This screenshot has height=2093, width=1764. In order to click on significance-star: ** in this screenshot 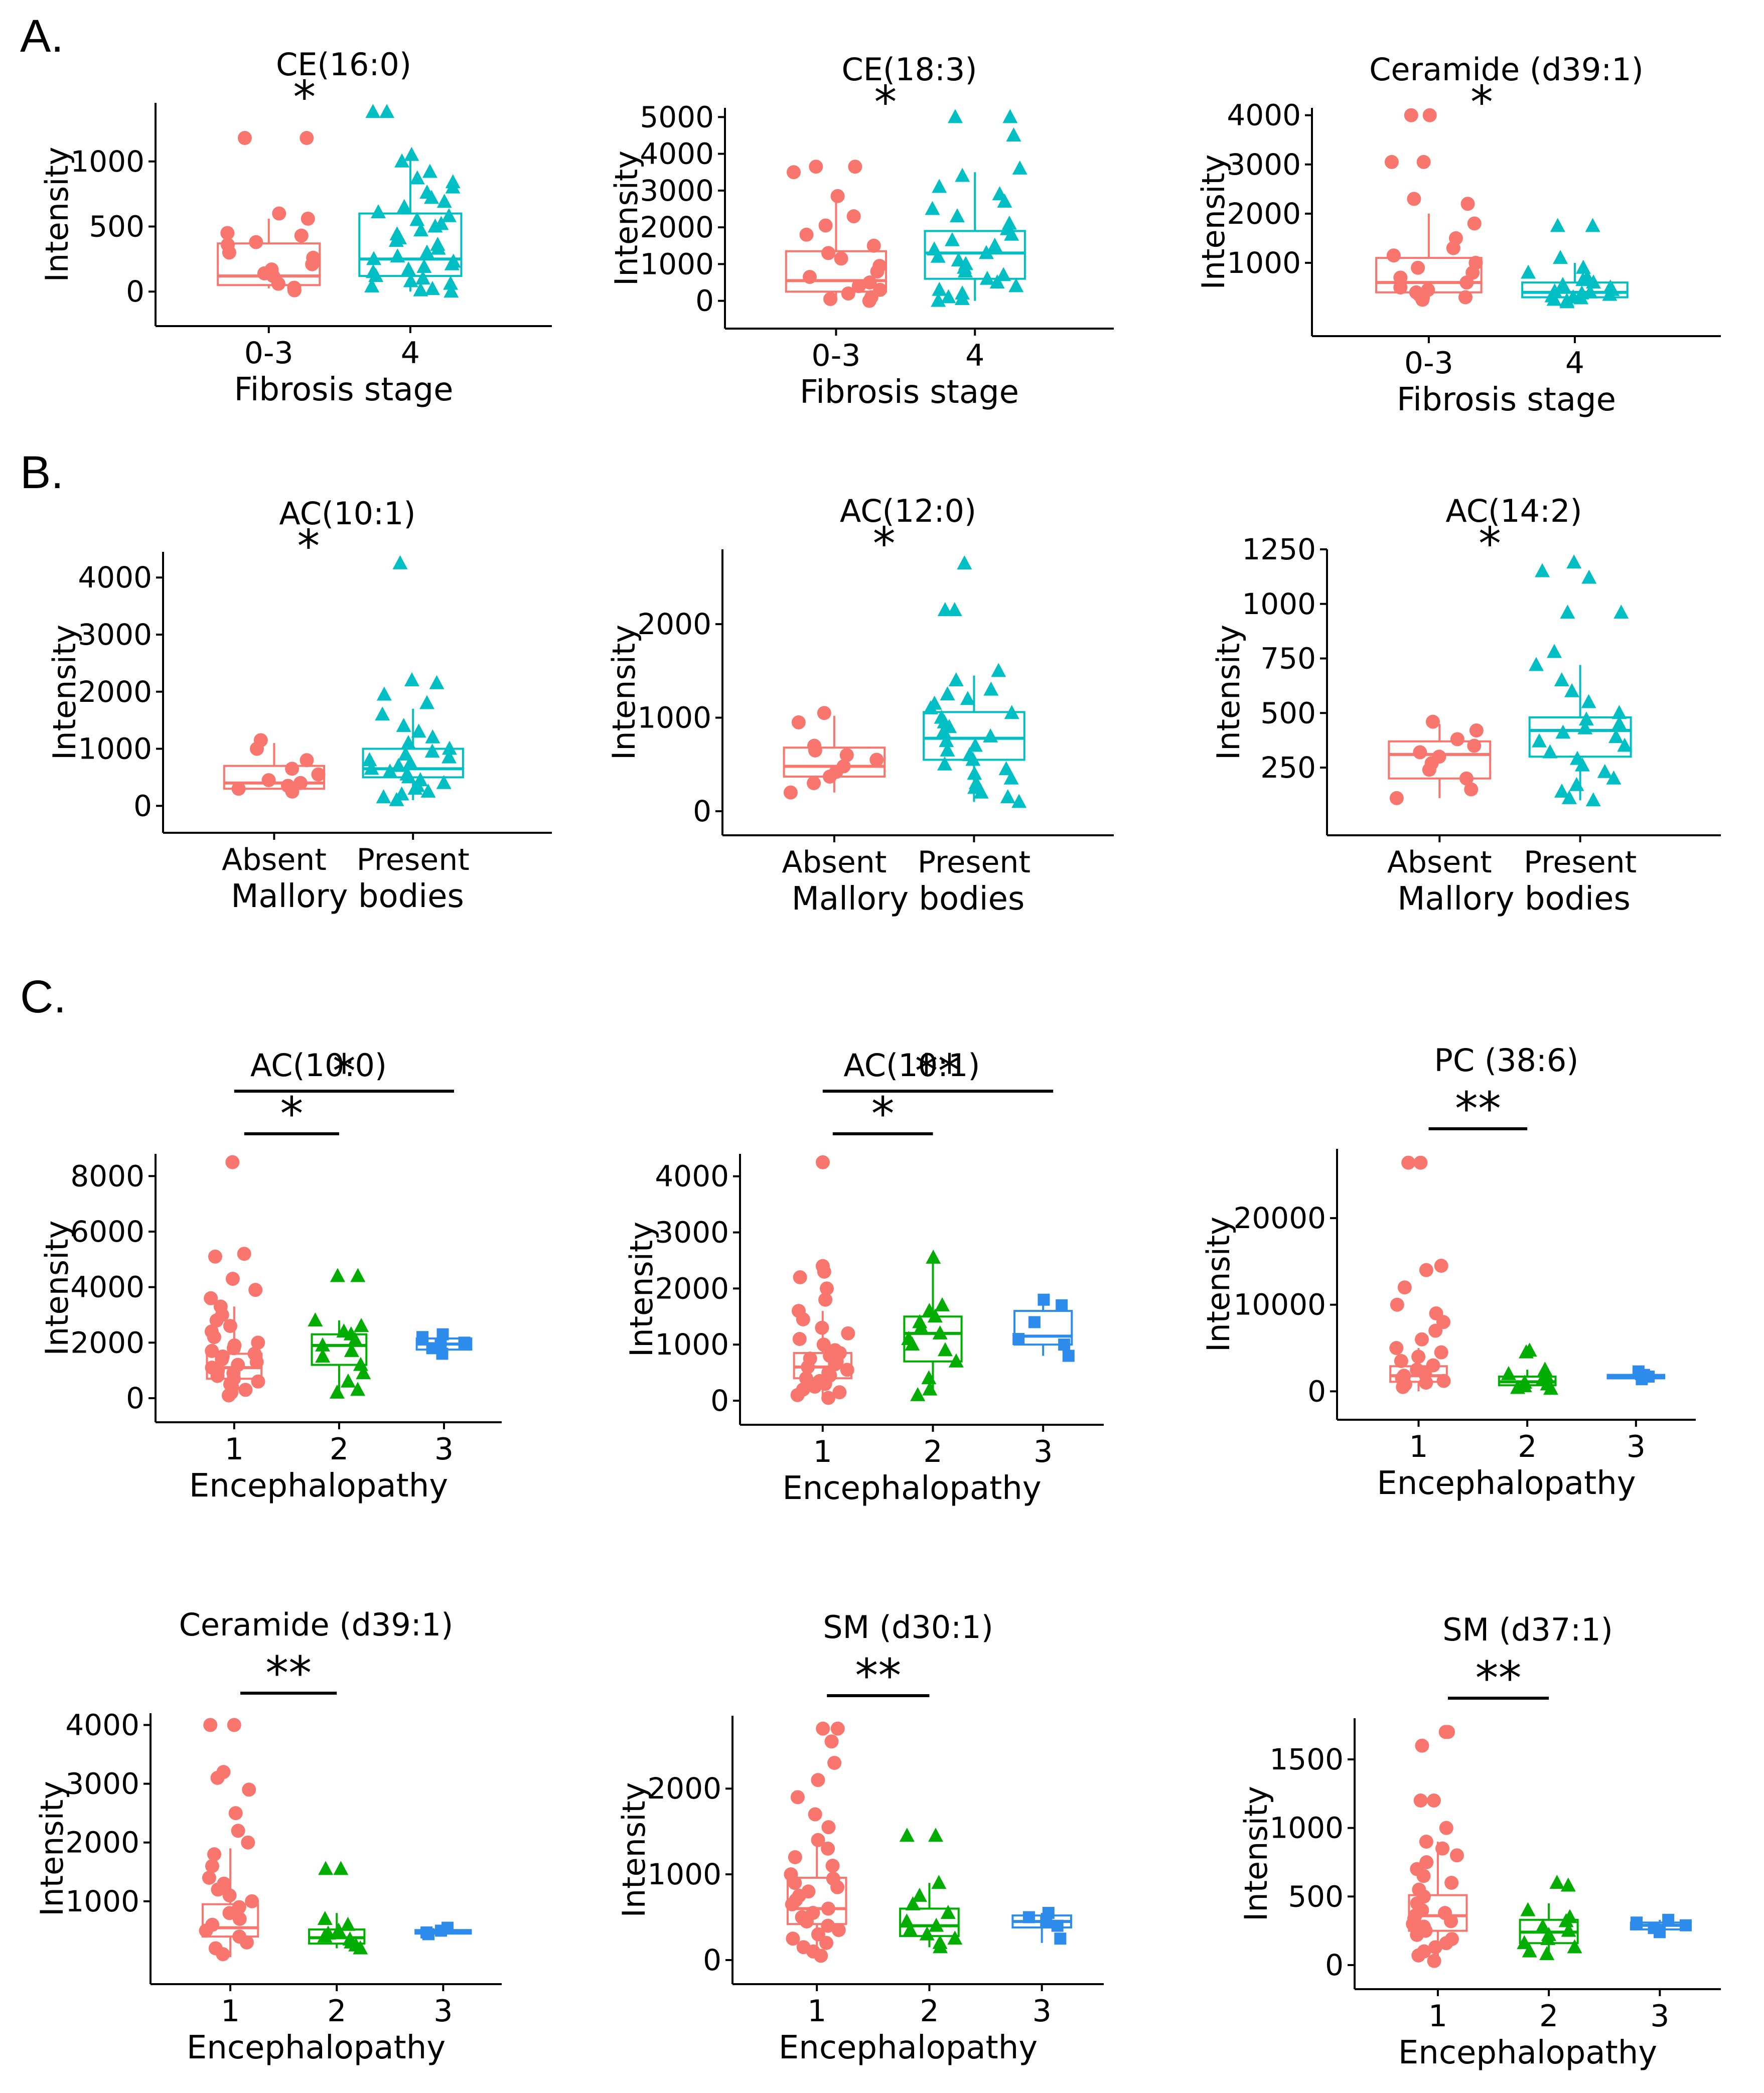, I will do `click(938, 1071)`.